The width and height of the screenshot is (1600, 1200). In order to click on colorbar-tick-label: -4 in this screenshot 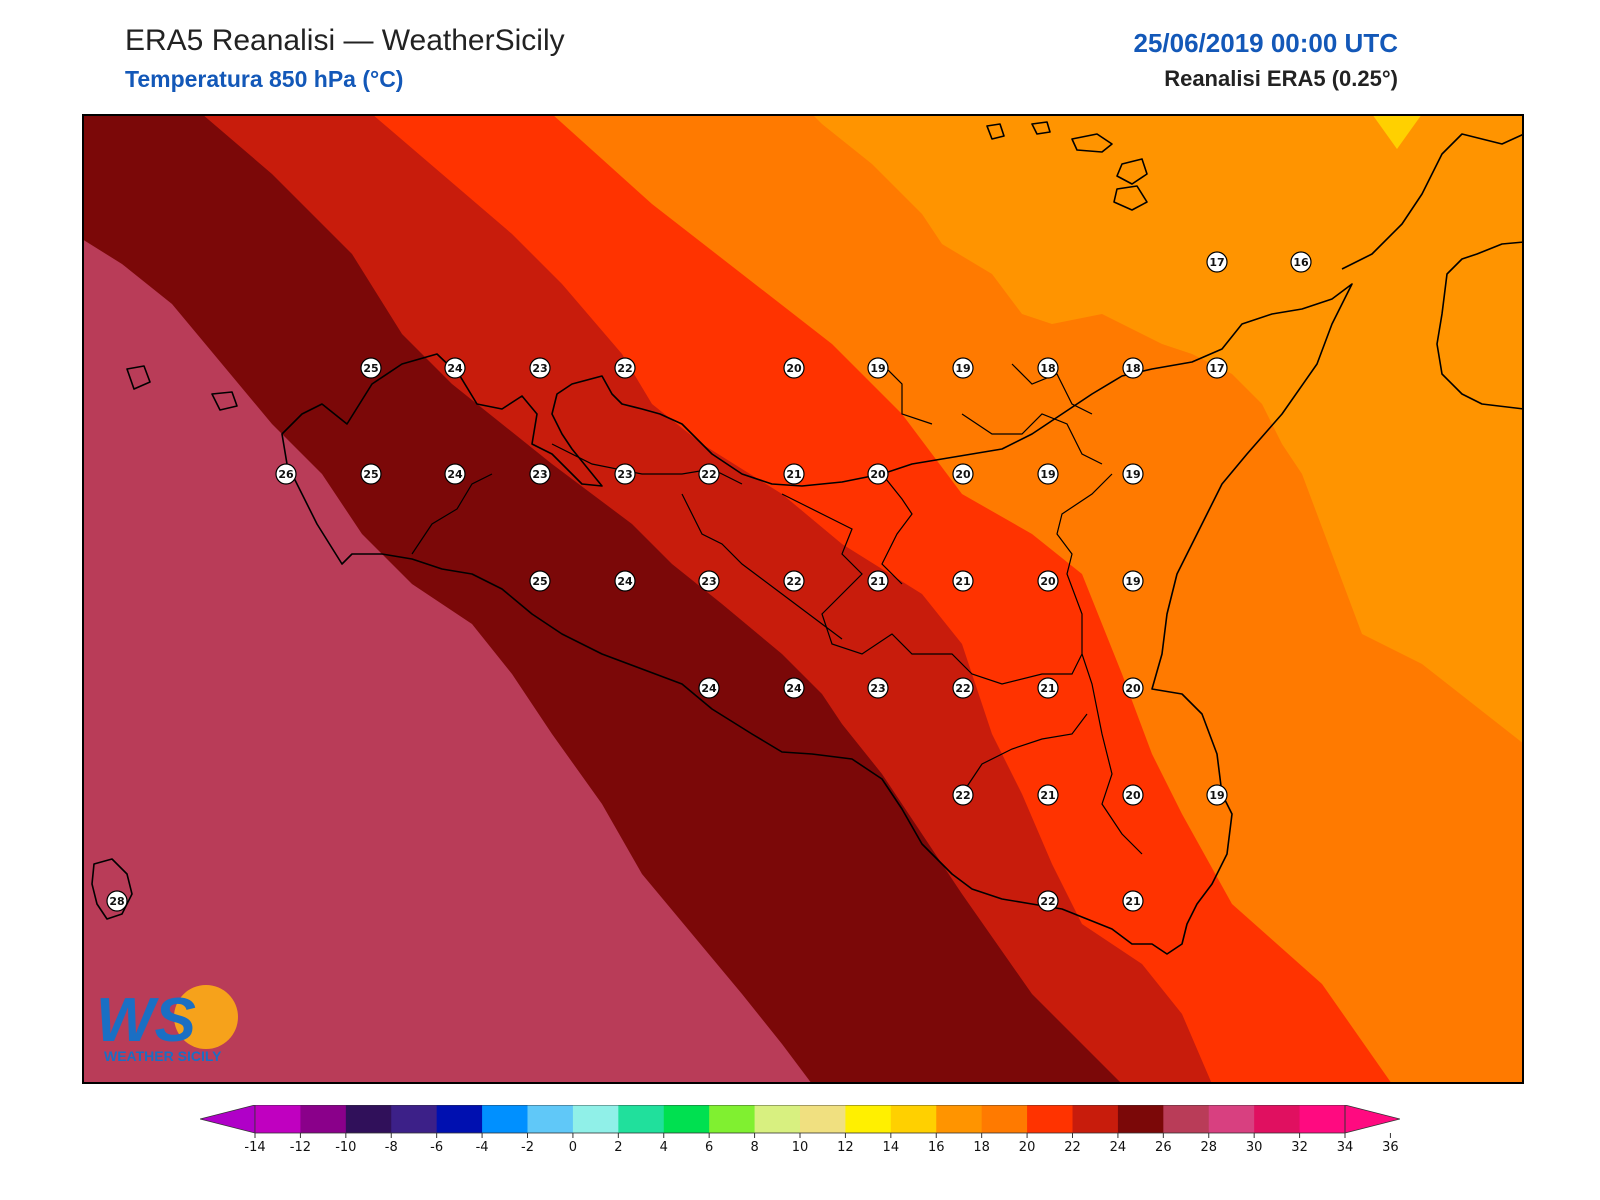, I will do `click(482, 1147)`.